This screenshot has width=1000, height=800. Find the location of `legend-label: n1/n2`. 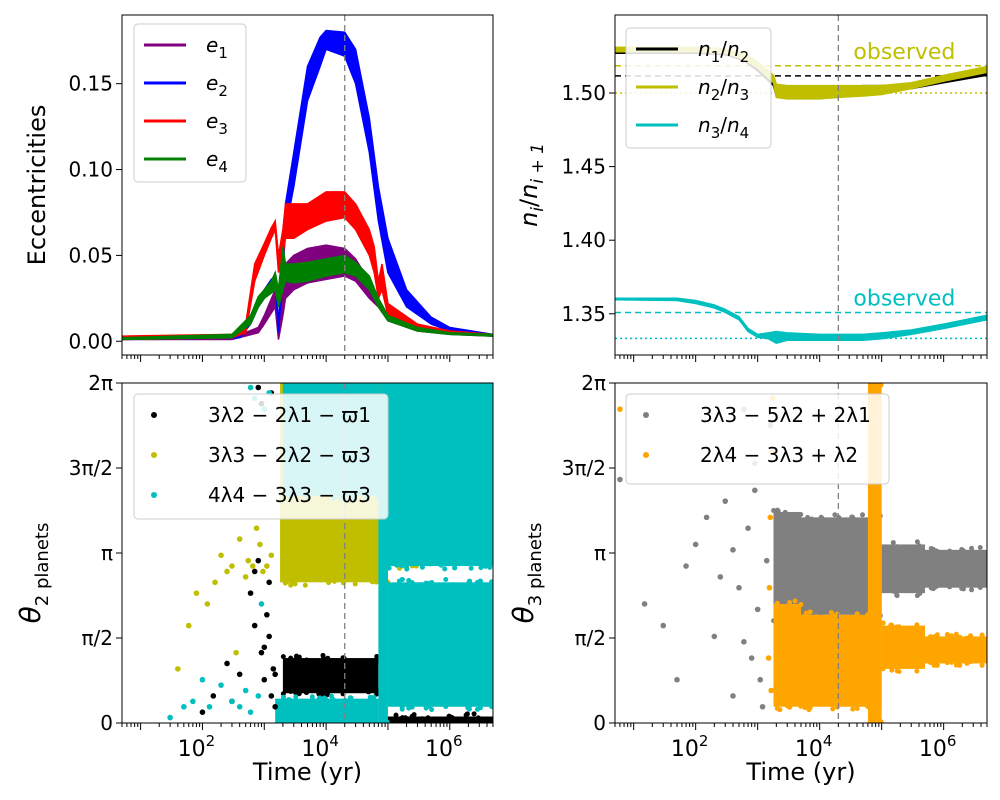

legend-label: n1/n2 is located at coordinates (723, 51).